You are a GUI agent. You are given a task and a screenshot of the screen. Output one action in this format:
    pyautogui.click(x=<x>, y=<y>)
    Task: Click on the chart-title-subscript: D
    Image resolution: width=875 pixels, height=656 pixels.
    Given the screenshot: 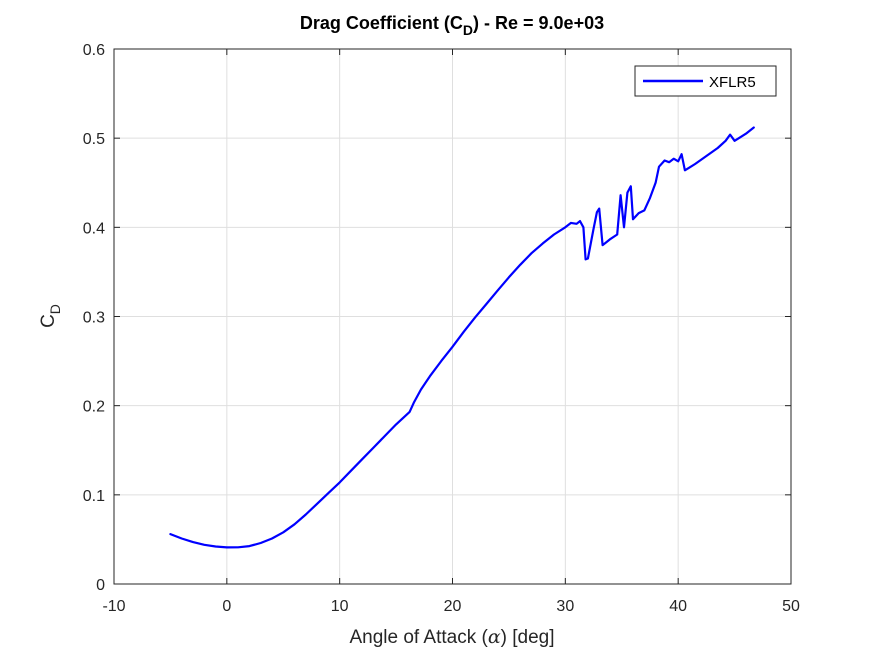 What is the action you would take?
    pyautogui.click(x=468, y=30)
    